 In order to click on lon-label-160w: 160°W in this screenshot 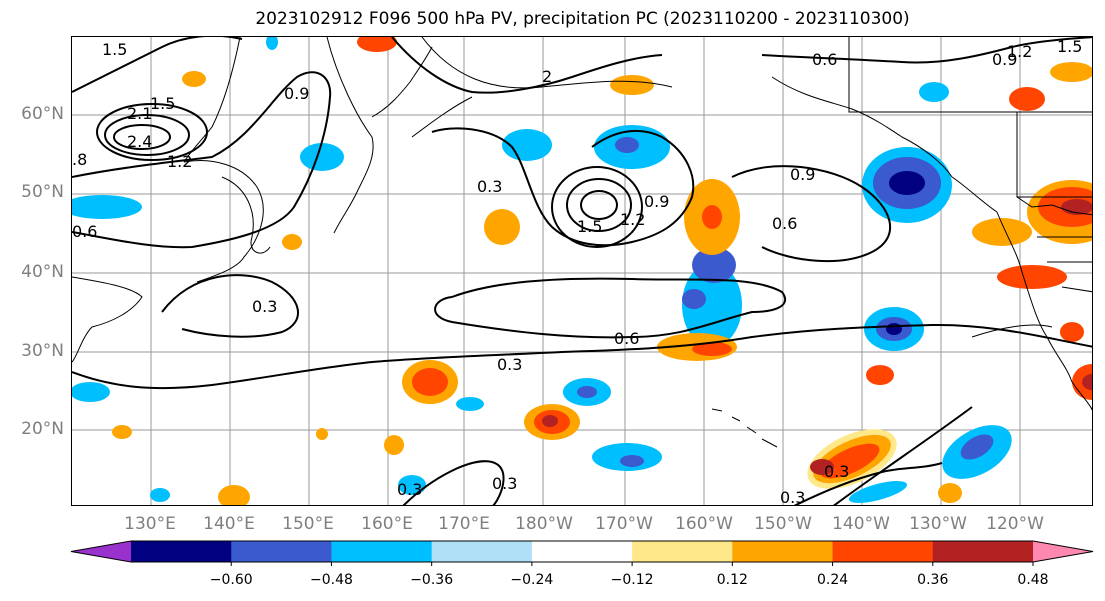, I will do `click(704, 524)`.